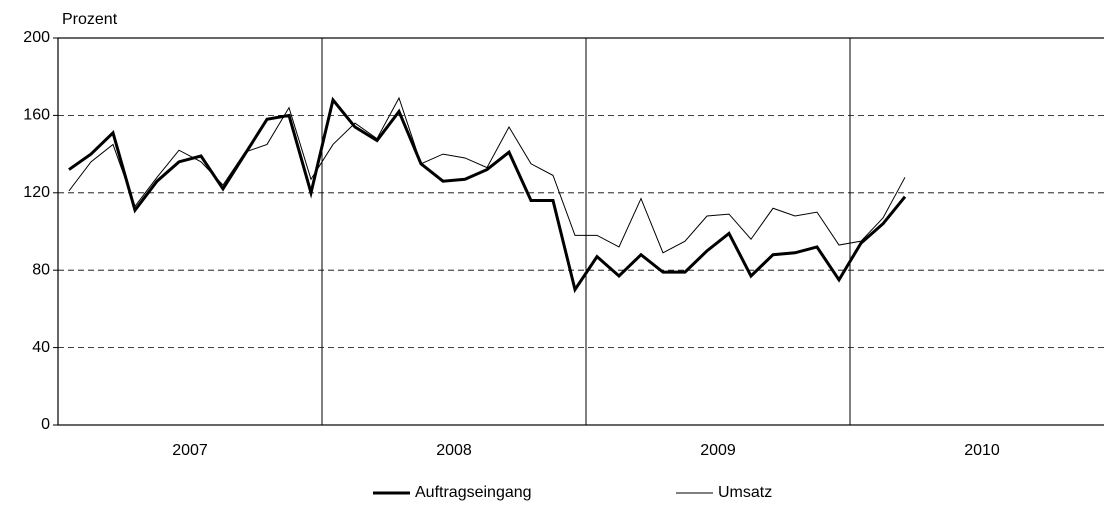 This screenshot has width=1104, height=509. I want to click on x-group-label: 2007, so click(190, 450).